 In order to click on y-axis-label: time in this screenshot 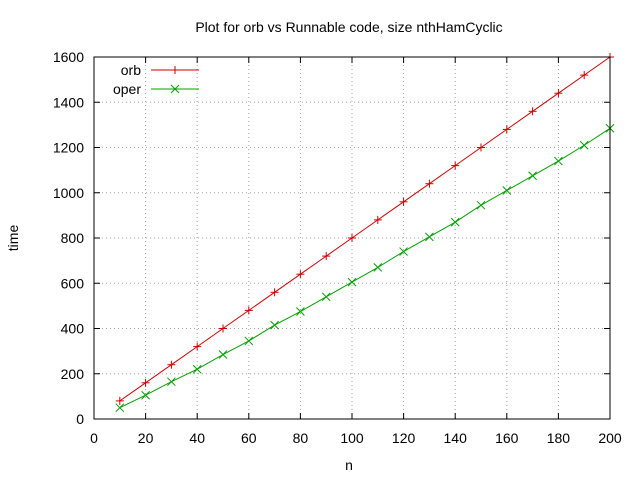, I will do `click(13, 238)`.